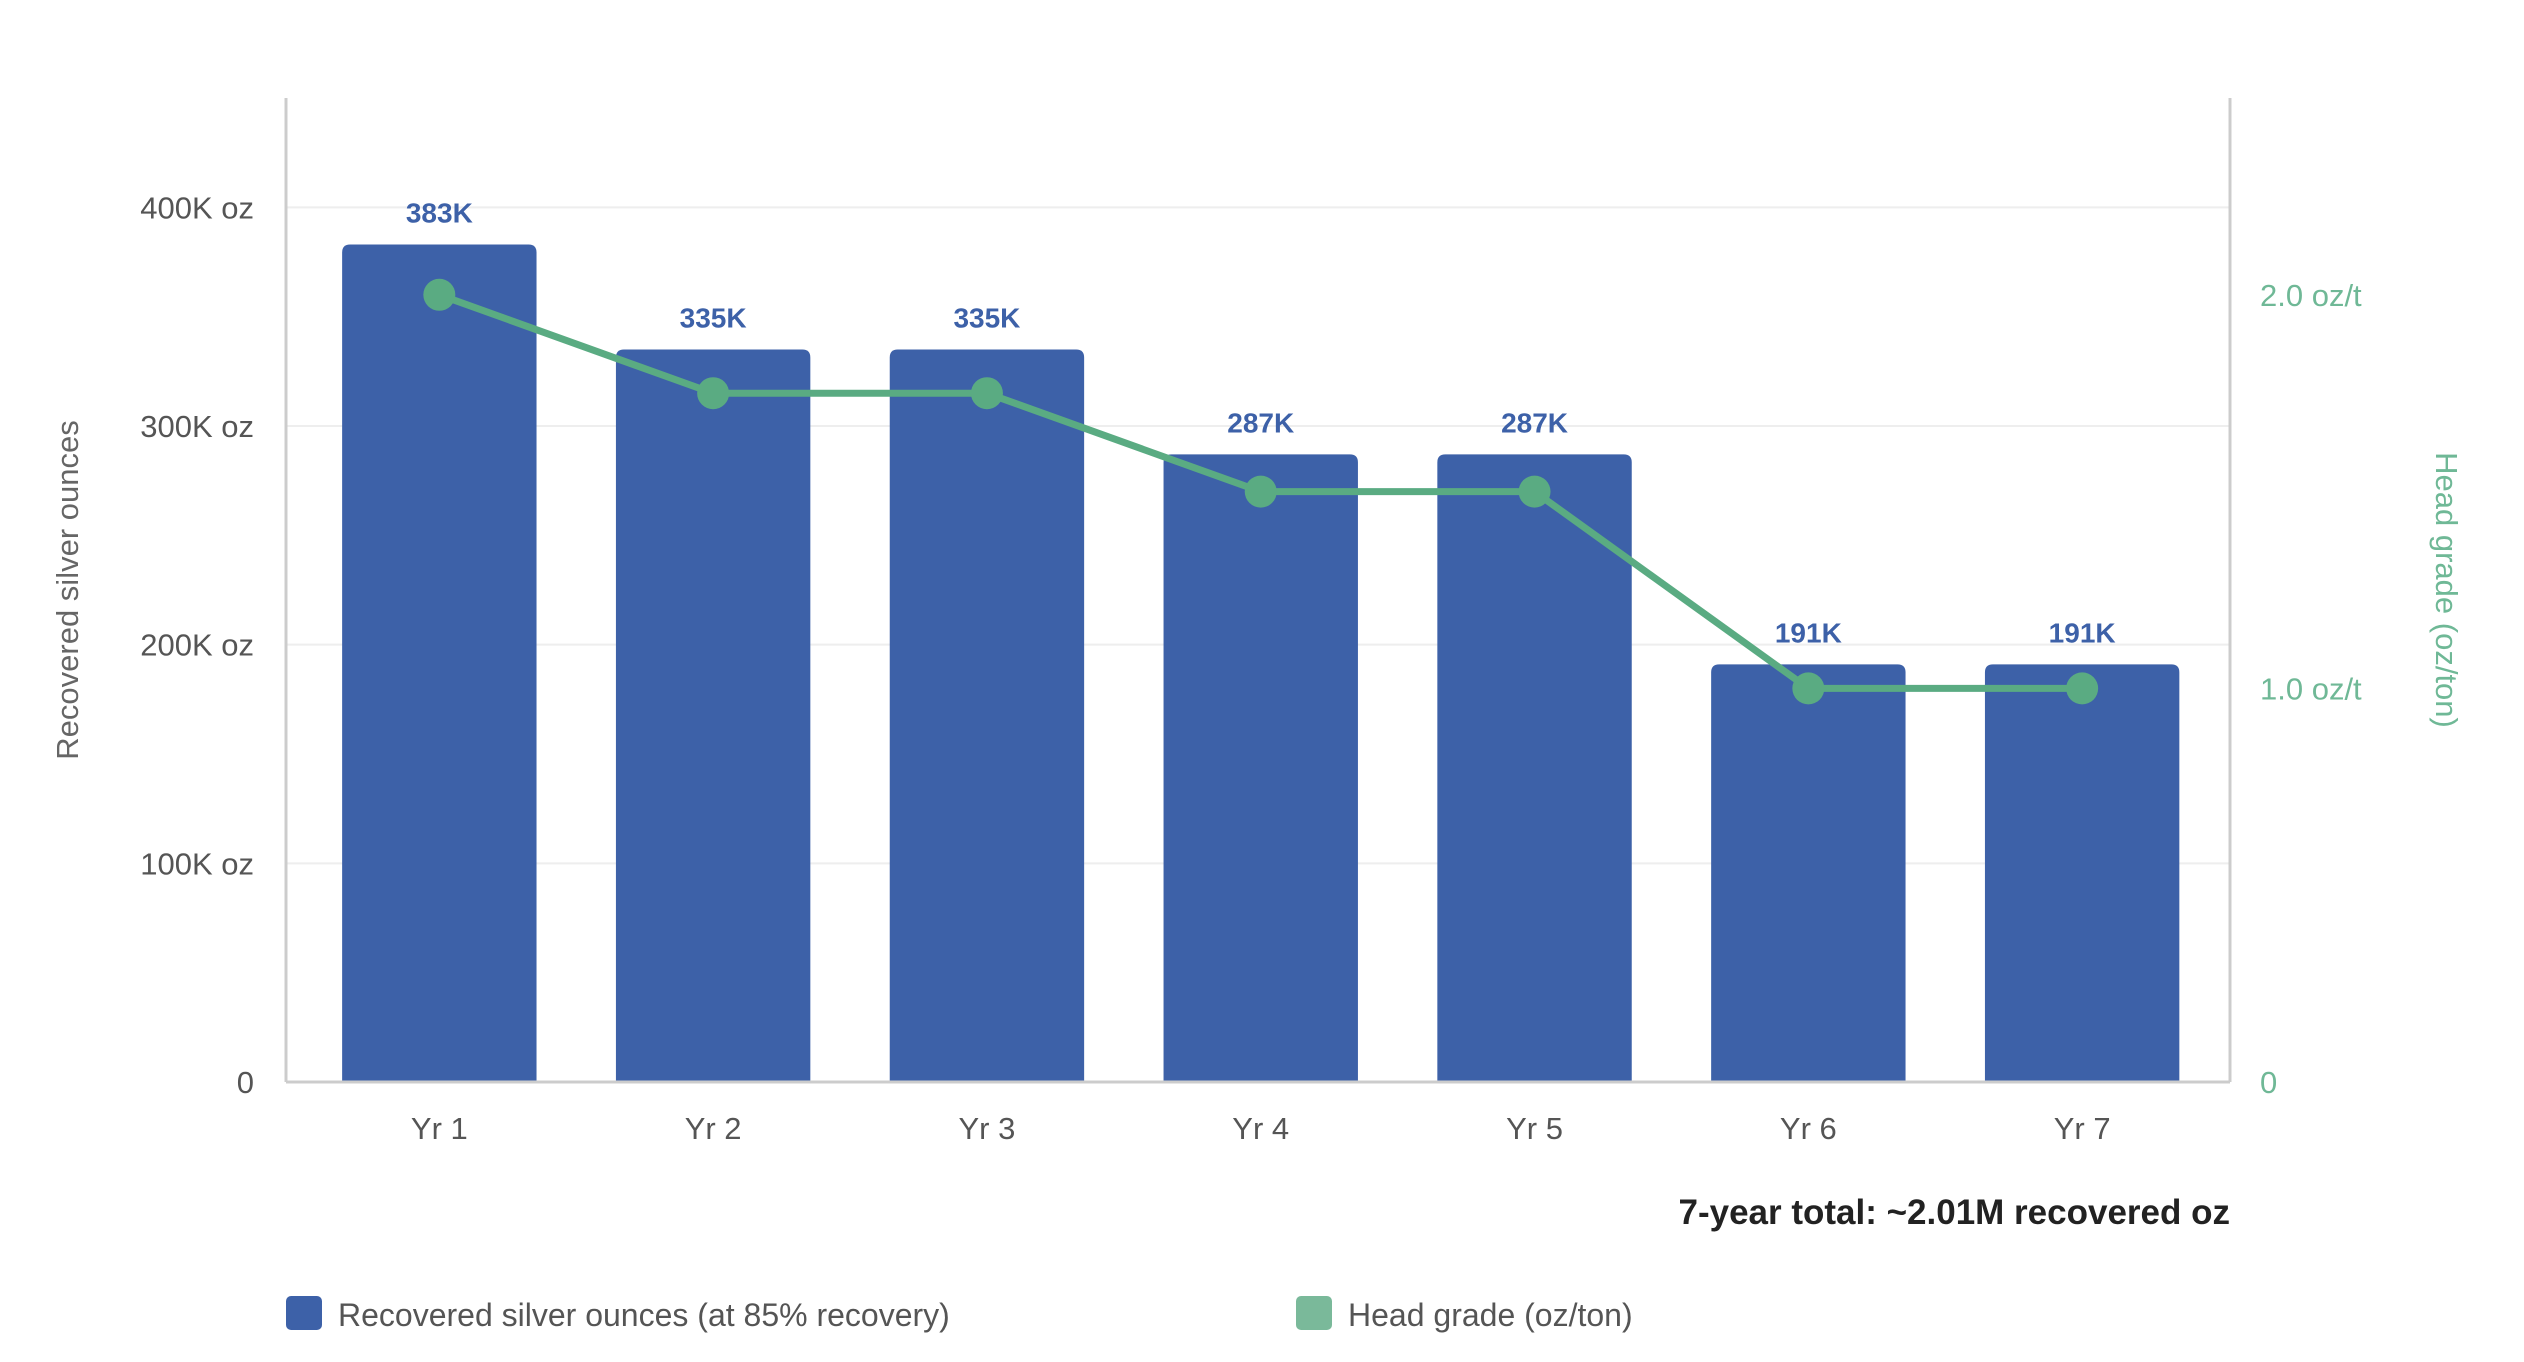 The height and width of the screenshot is (1362, 2524). What do you see at coordinates (1808, 1128) in the screenshot?
I see `x-tick-label-5: Yr 6` at bounding box center [1808, 1128].